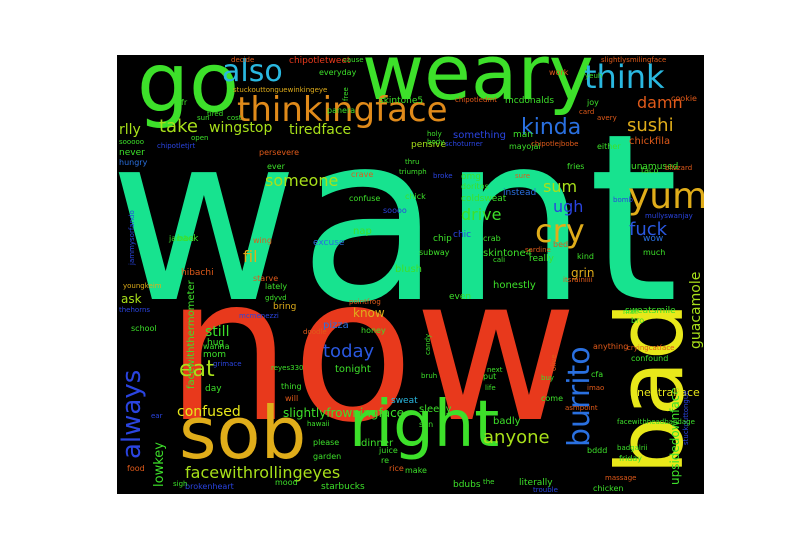 Image resolution: width=800 pixels, height=550 pixels. Describe the element at coordinates (462, 235) in the screenshot. I see `word-chic: chic` at that location.